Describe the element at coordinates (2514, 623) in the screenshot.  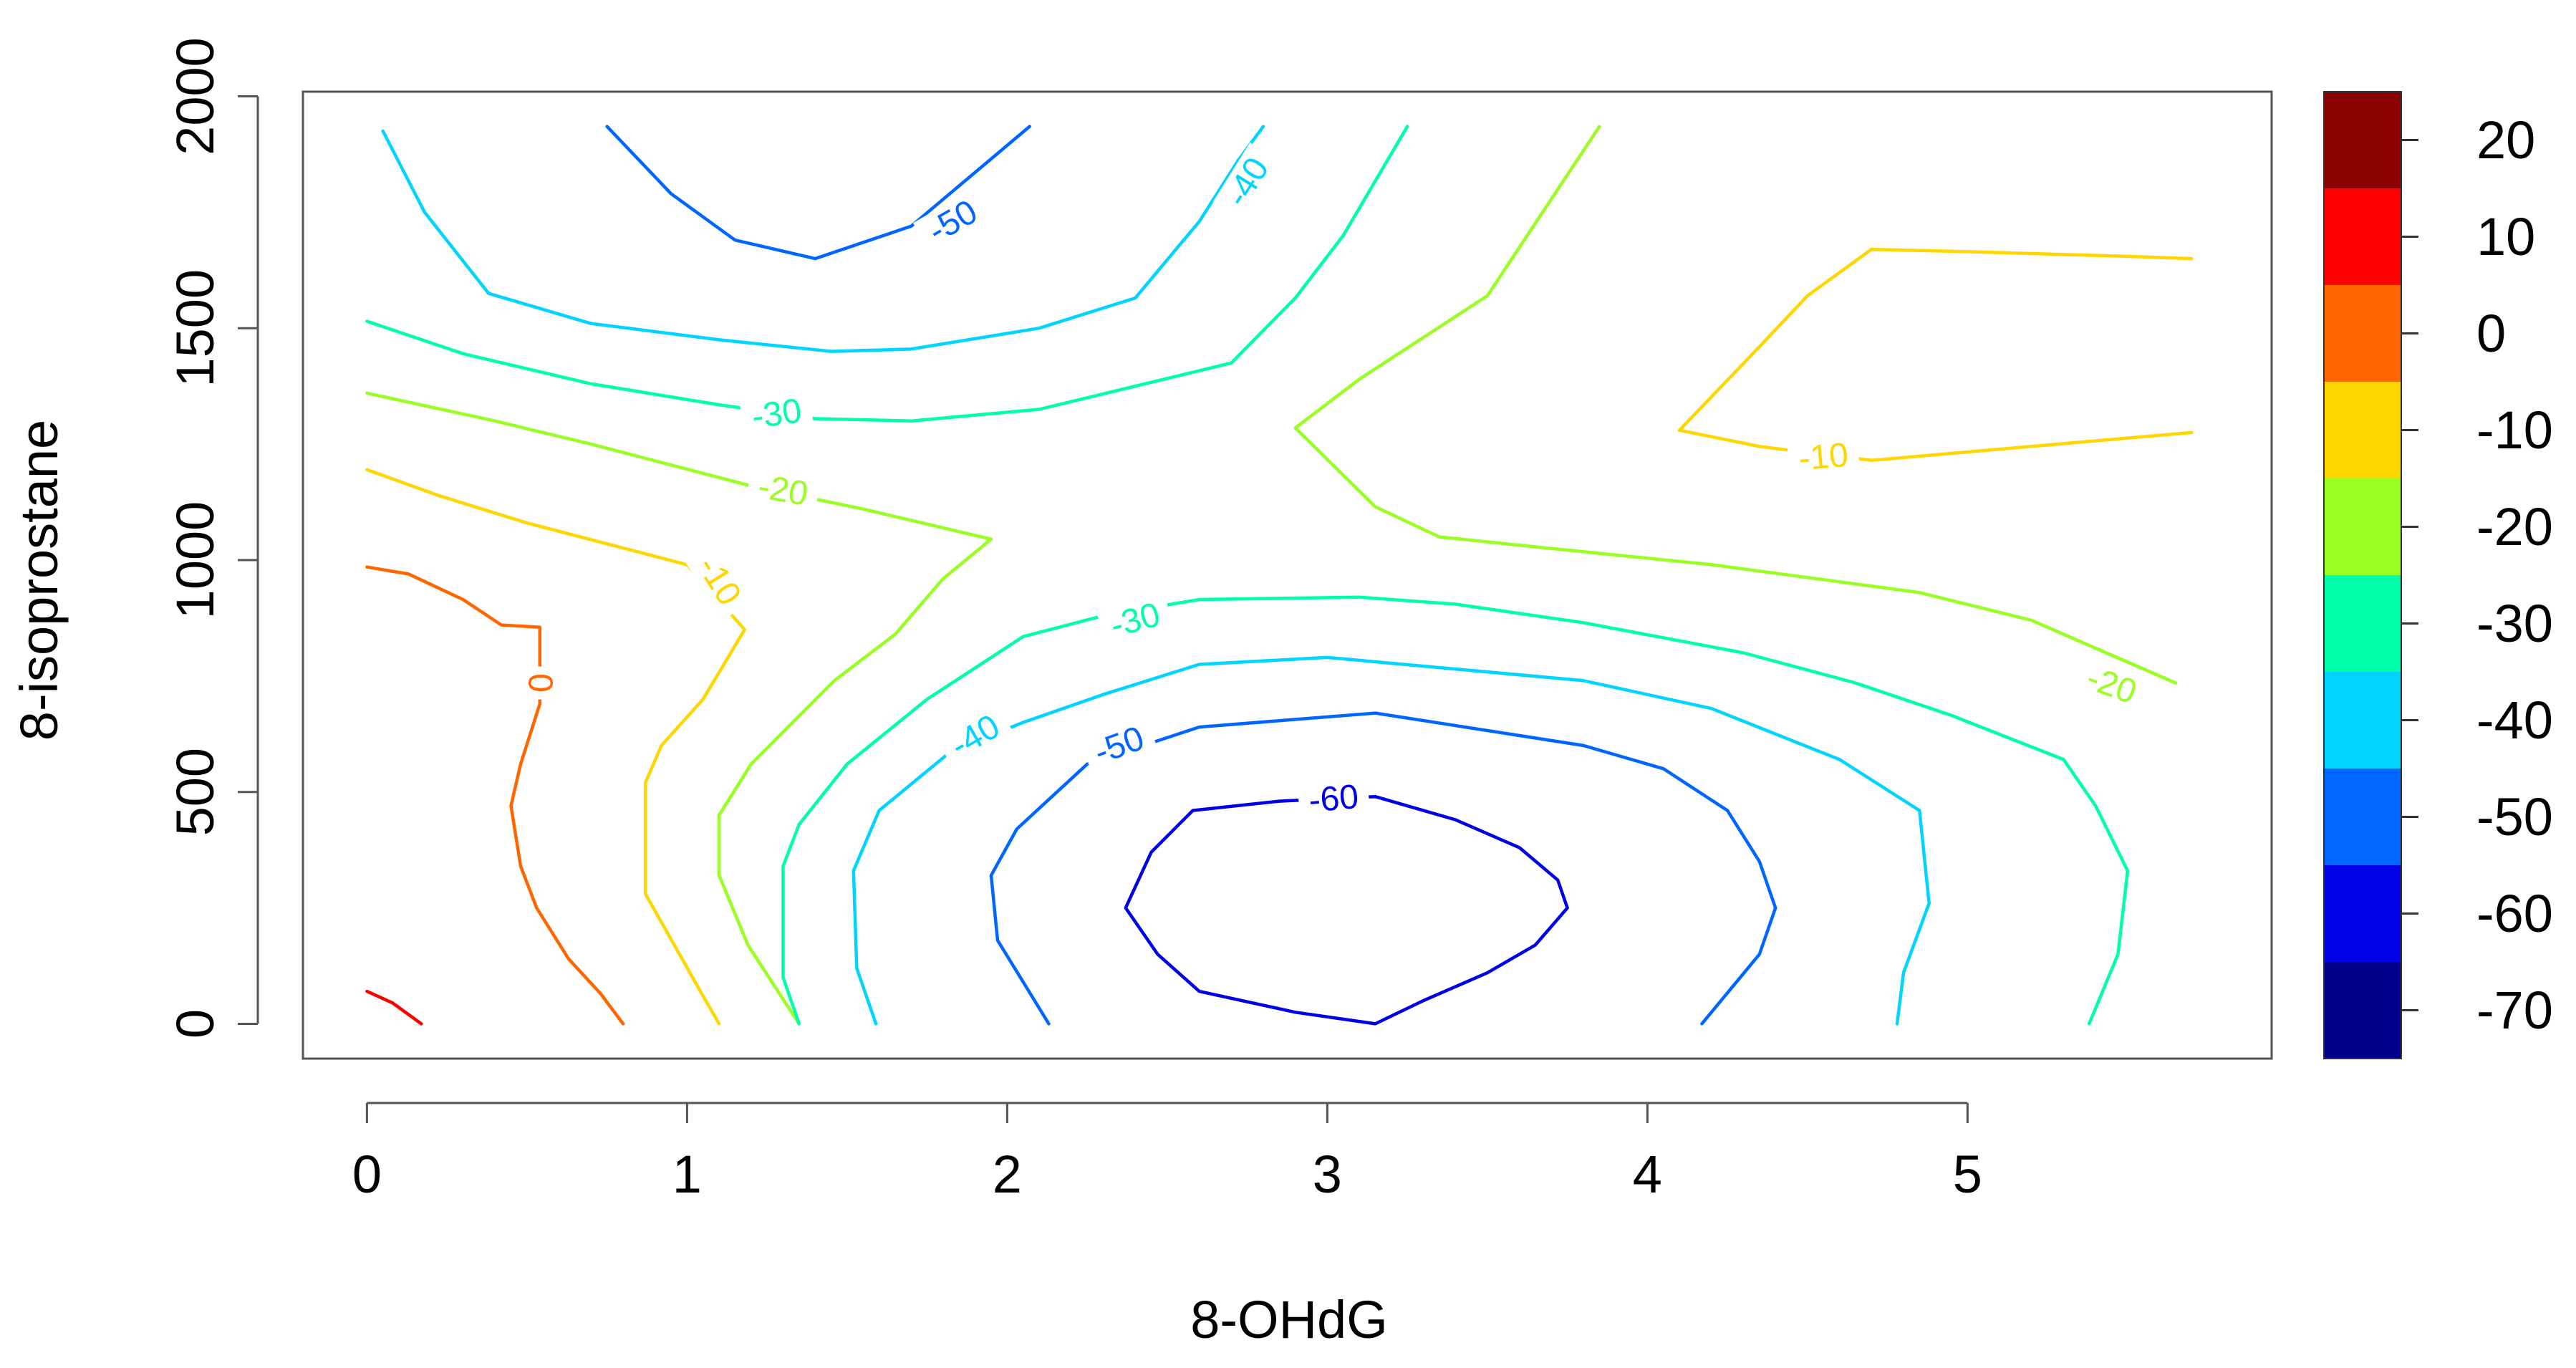
I see `colorbar-tick-label: -30` at that location.